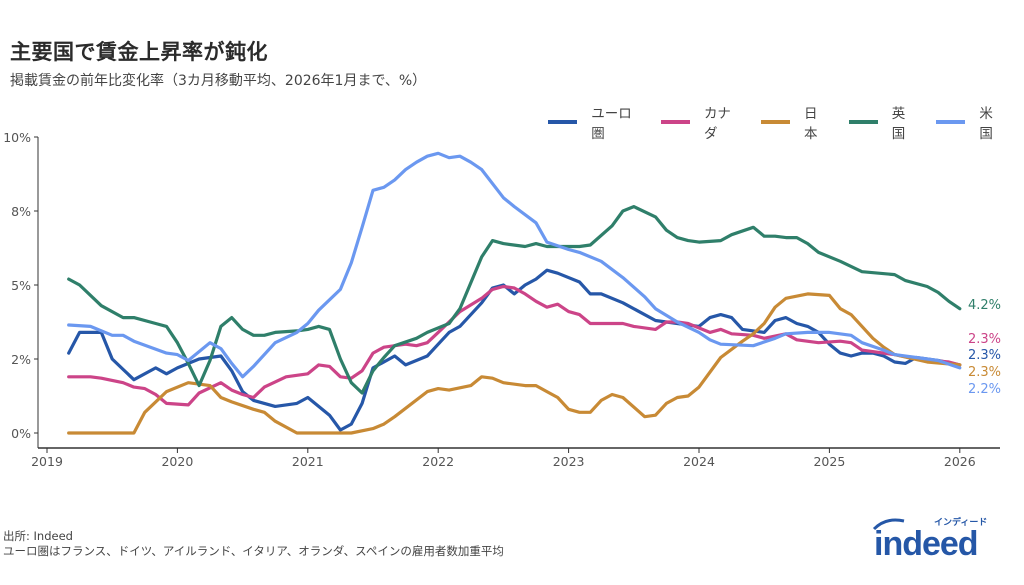 Image resolution: width=1024 pixels, height=585 pixels. What do you see at coordinates (38, 536) in the screenshot?
I see `source-note: 出所: Indeed` at bounding box center [38, 536].